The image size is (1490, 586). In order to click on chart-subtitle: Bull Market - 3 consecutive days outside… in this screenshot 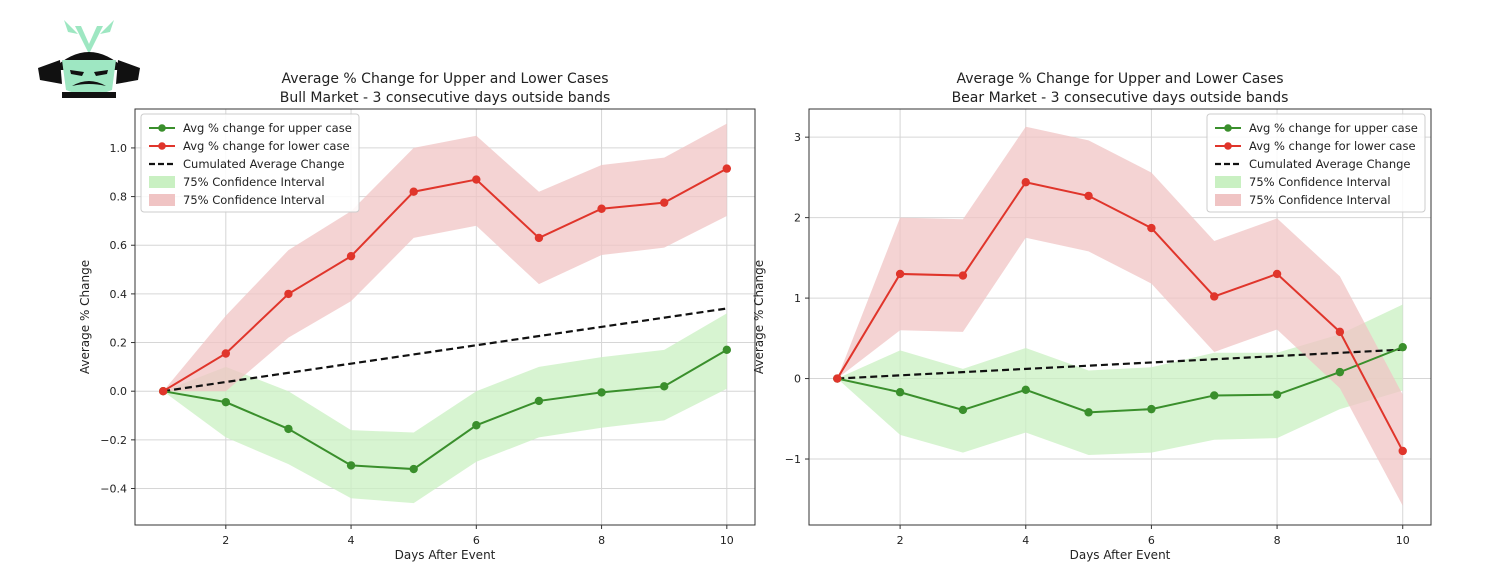, I will do `click(445, 98)`.